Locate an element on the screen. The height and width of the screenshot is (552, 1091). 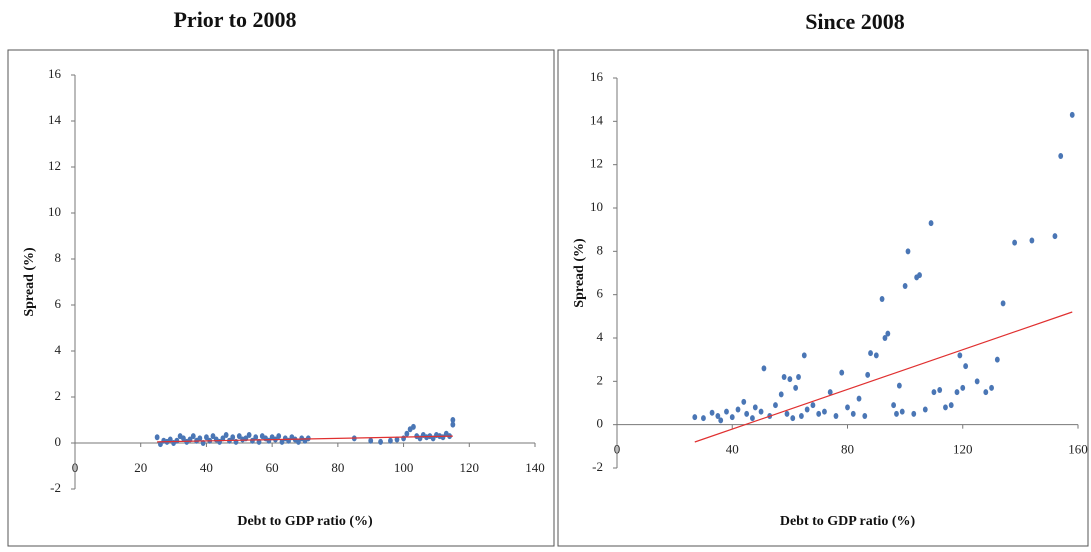
x-tick-label: 60 is located at coordinates (272, 467).